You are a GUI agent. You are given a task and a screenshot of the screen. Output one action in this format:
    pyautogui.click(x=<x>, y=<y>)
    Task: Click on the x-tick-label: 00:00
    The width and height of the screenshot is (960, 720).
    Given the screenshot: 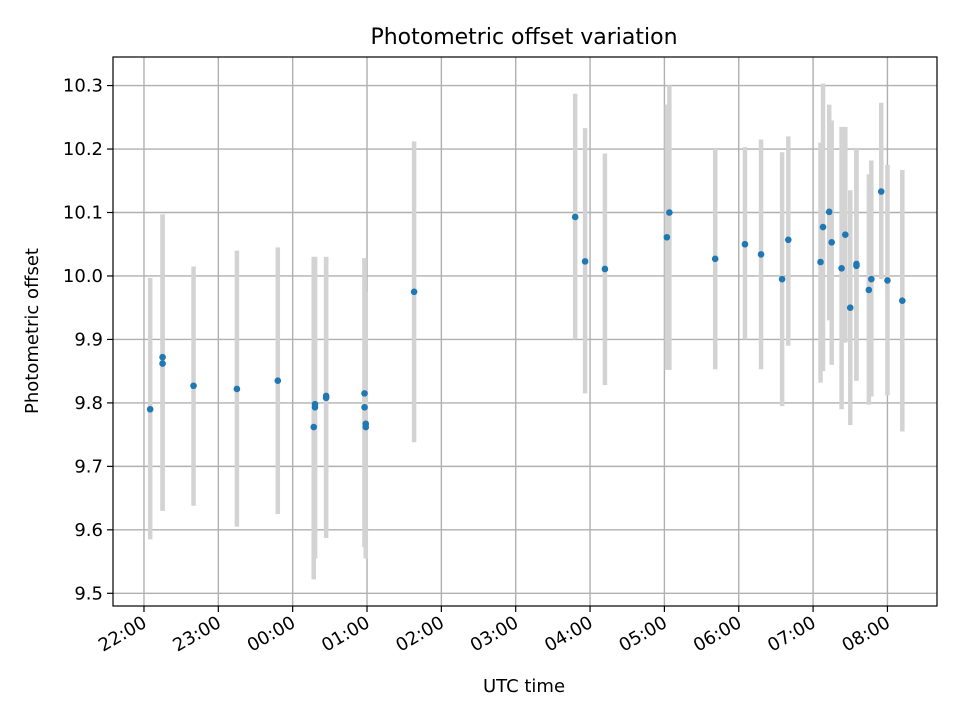 What is the action you would take?
    pyautogui.click(x=271, y=634)
    